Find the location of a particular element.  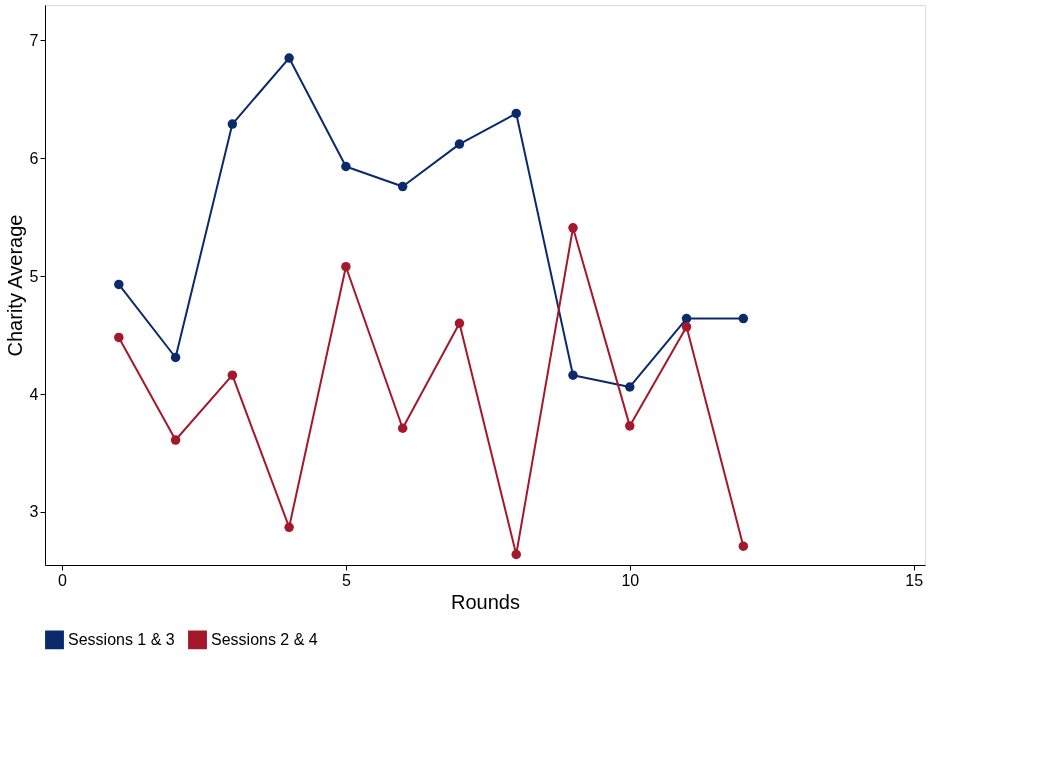

legend-label: Sessions 1 & 3 is located at coordinates (121, 639).